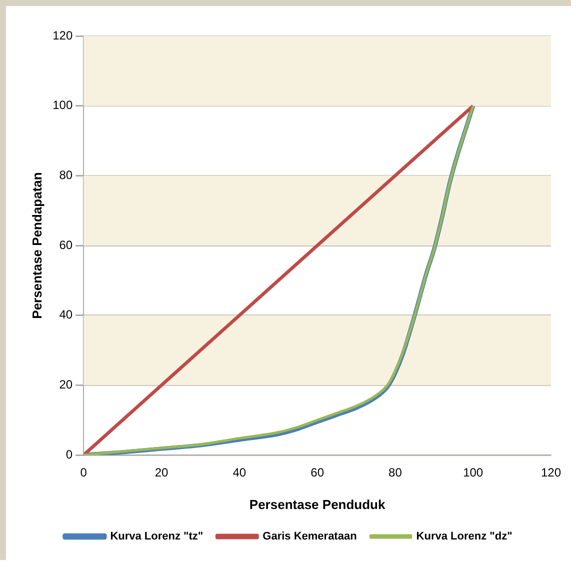 The width and height of the screenshot is (577, 566). What do you see at coordinates (62, 105) in the screenshot?
I see `y-tick-label: 100` at bounding box center [62, 105].